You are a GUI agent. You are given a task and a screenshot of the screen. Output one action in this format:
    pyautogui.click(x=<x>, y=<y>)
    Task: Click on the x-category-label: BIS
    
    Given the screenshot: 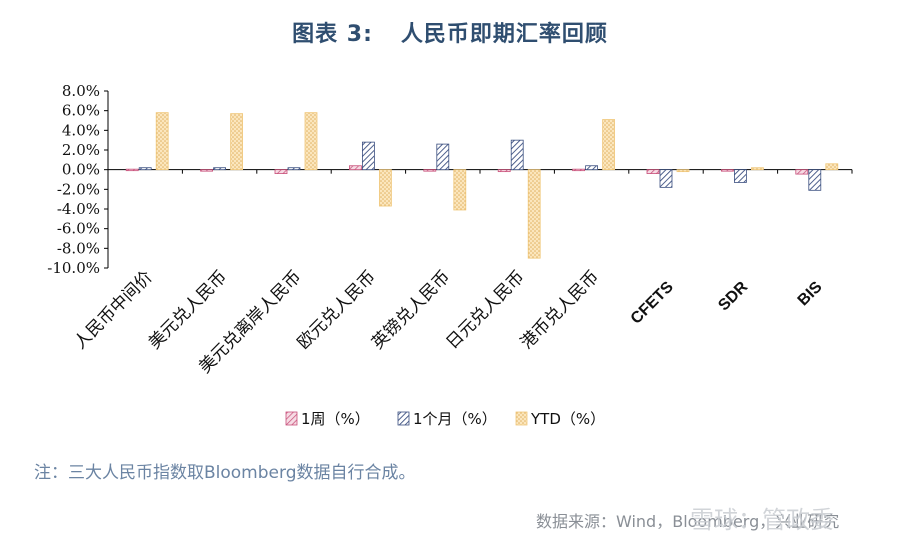 What is the action you would take?
    pyautogui.click(x=810, y=293)
    